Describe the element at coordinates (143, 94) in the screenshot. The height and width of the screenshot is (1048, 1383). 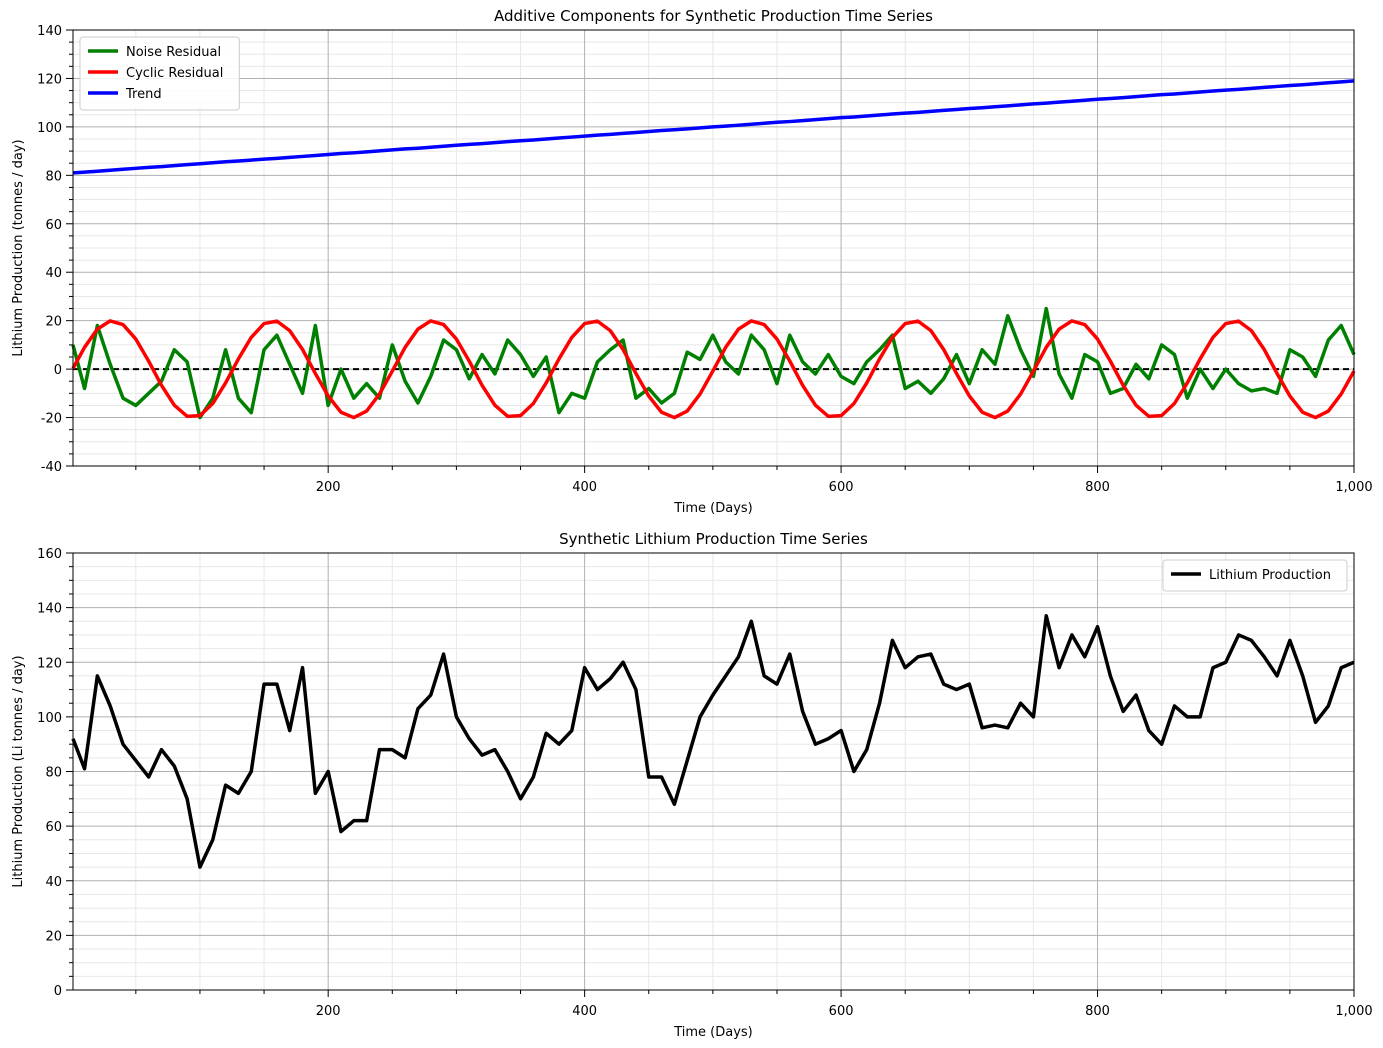
I see `legend-label: Trend` at that location.